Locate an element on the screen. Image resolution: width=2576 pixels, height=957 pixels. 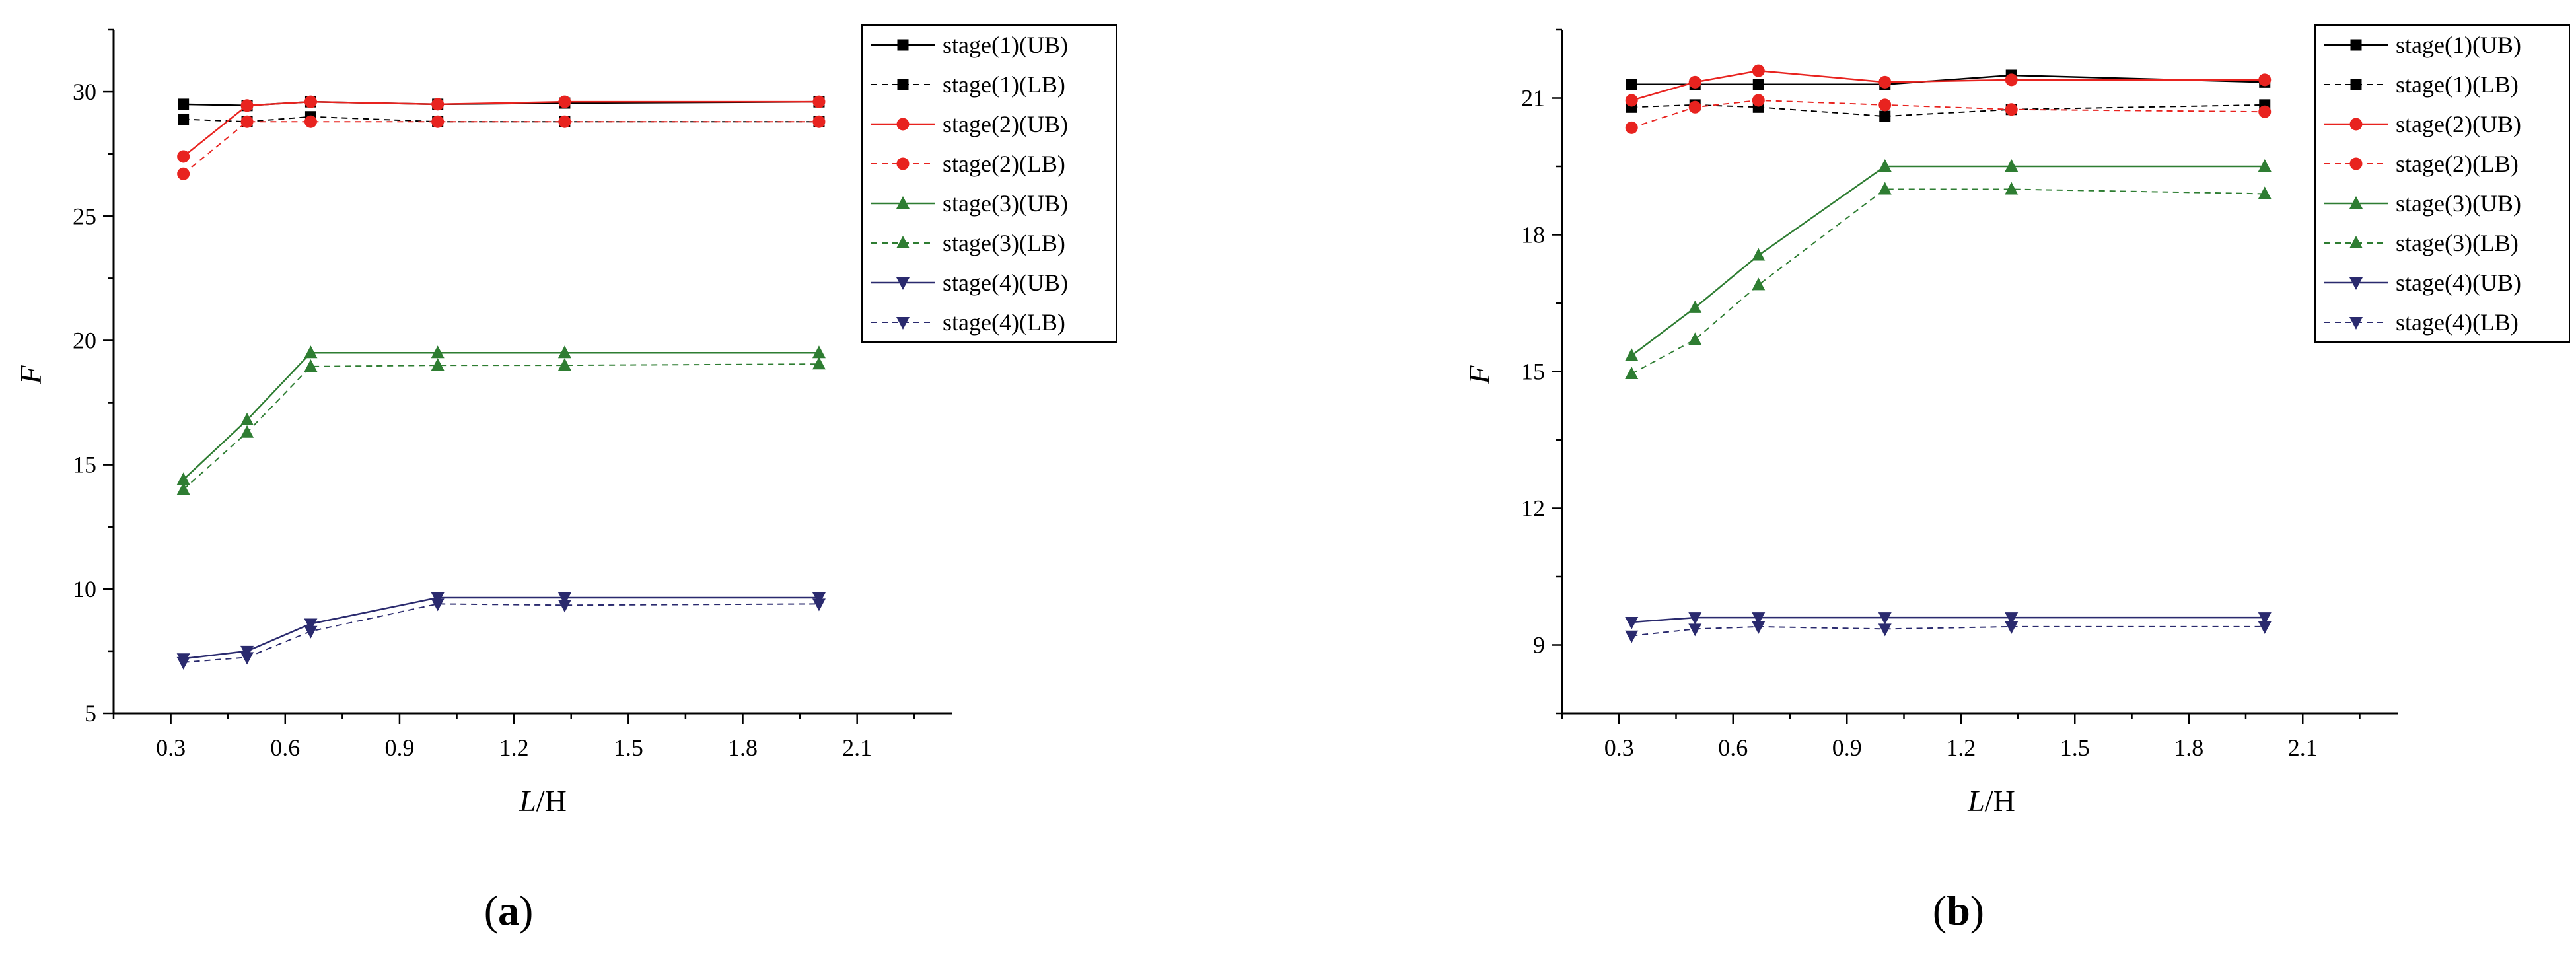
y-tick-label: 21 is located at coordinates (1533, 98).